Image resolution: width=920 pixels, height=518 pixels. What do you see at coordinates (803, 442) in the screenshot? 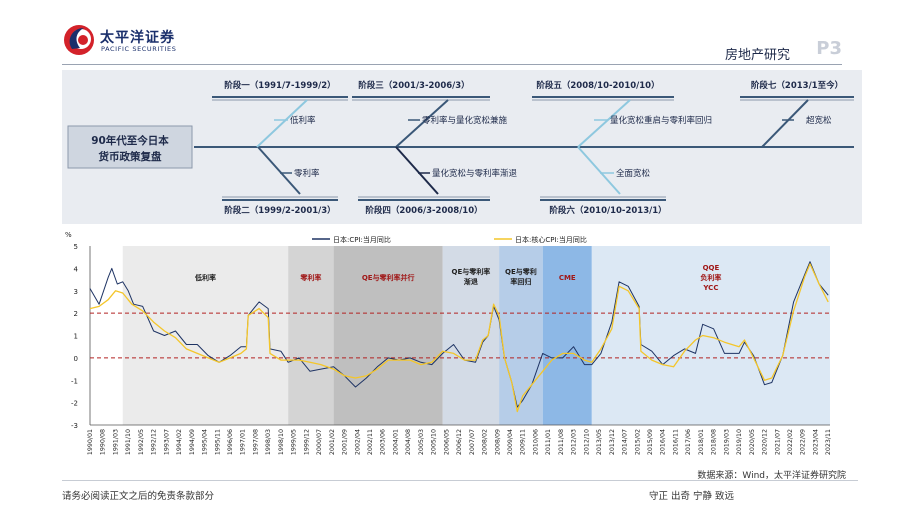
I see `x-tick-label: 2022/09` at bounding box center [803, 442].